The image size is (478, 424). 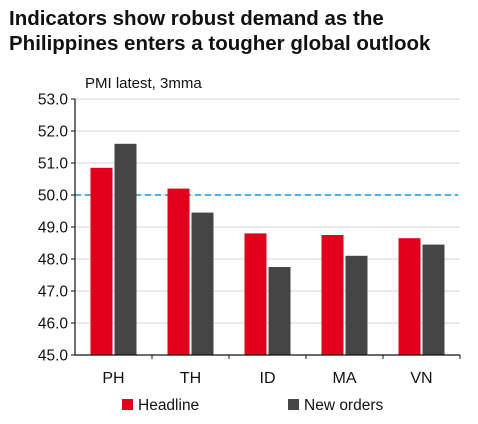 I want to click on bar-headline-th, so click(x=178, y=271).